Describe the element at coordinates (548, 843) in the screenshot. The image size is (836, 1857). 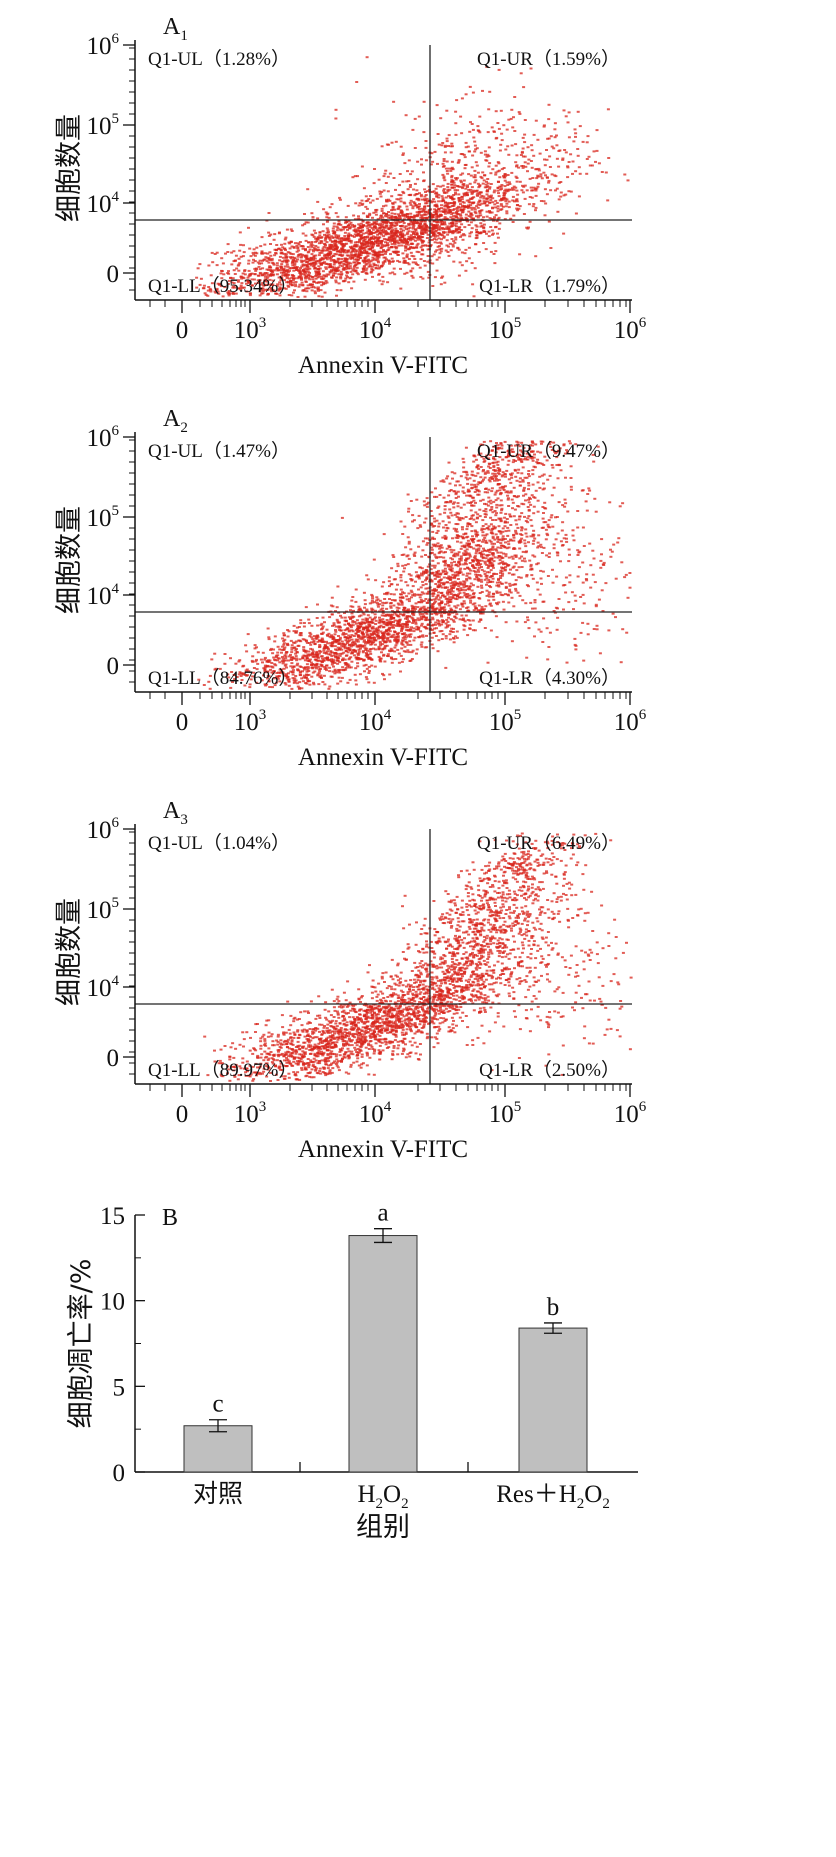
I see `quadrant-label-ur: Q1-UR（6.49%）` at that location.